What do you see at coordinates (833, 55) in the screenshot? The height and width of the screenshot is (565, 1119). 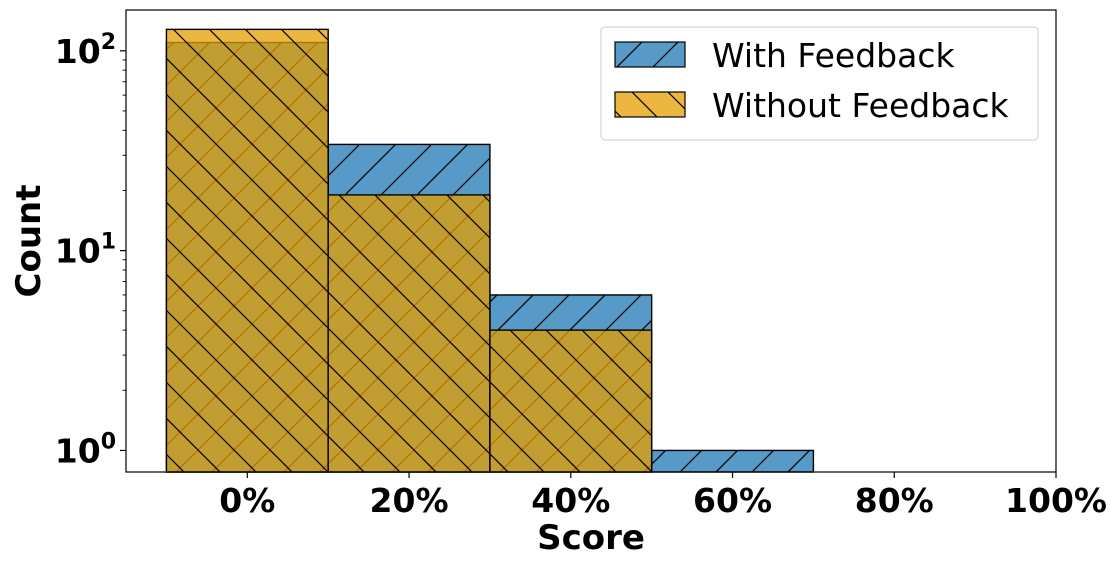 I see `legend-label: With Feedback` at bounding box center [833, 55].